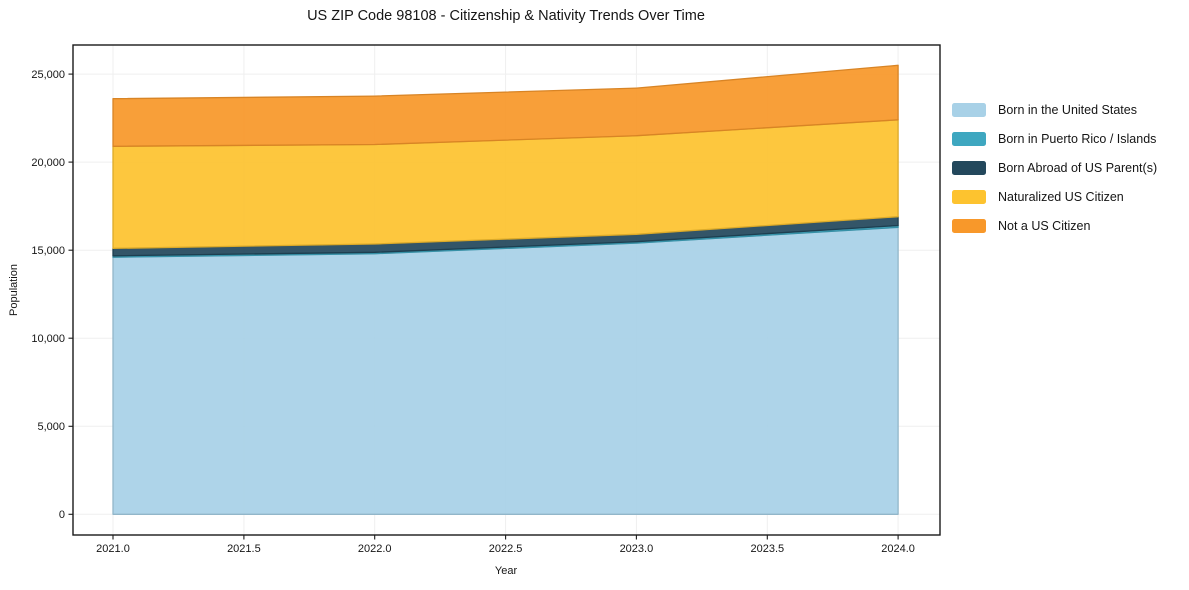 The image size is (1189, 590). Describe the element at coordinates (767, 549) in the screenshot. I see `svg-text: 2023.5` at that location.